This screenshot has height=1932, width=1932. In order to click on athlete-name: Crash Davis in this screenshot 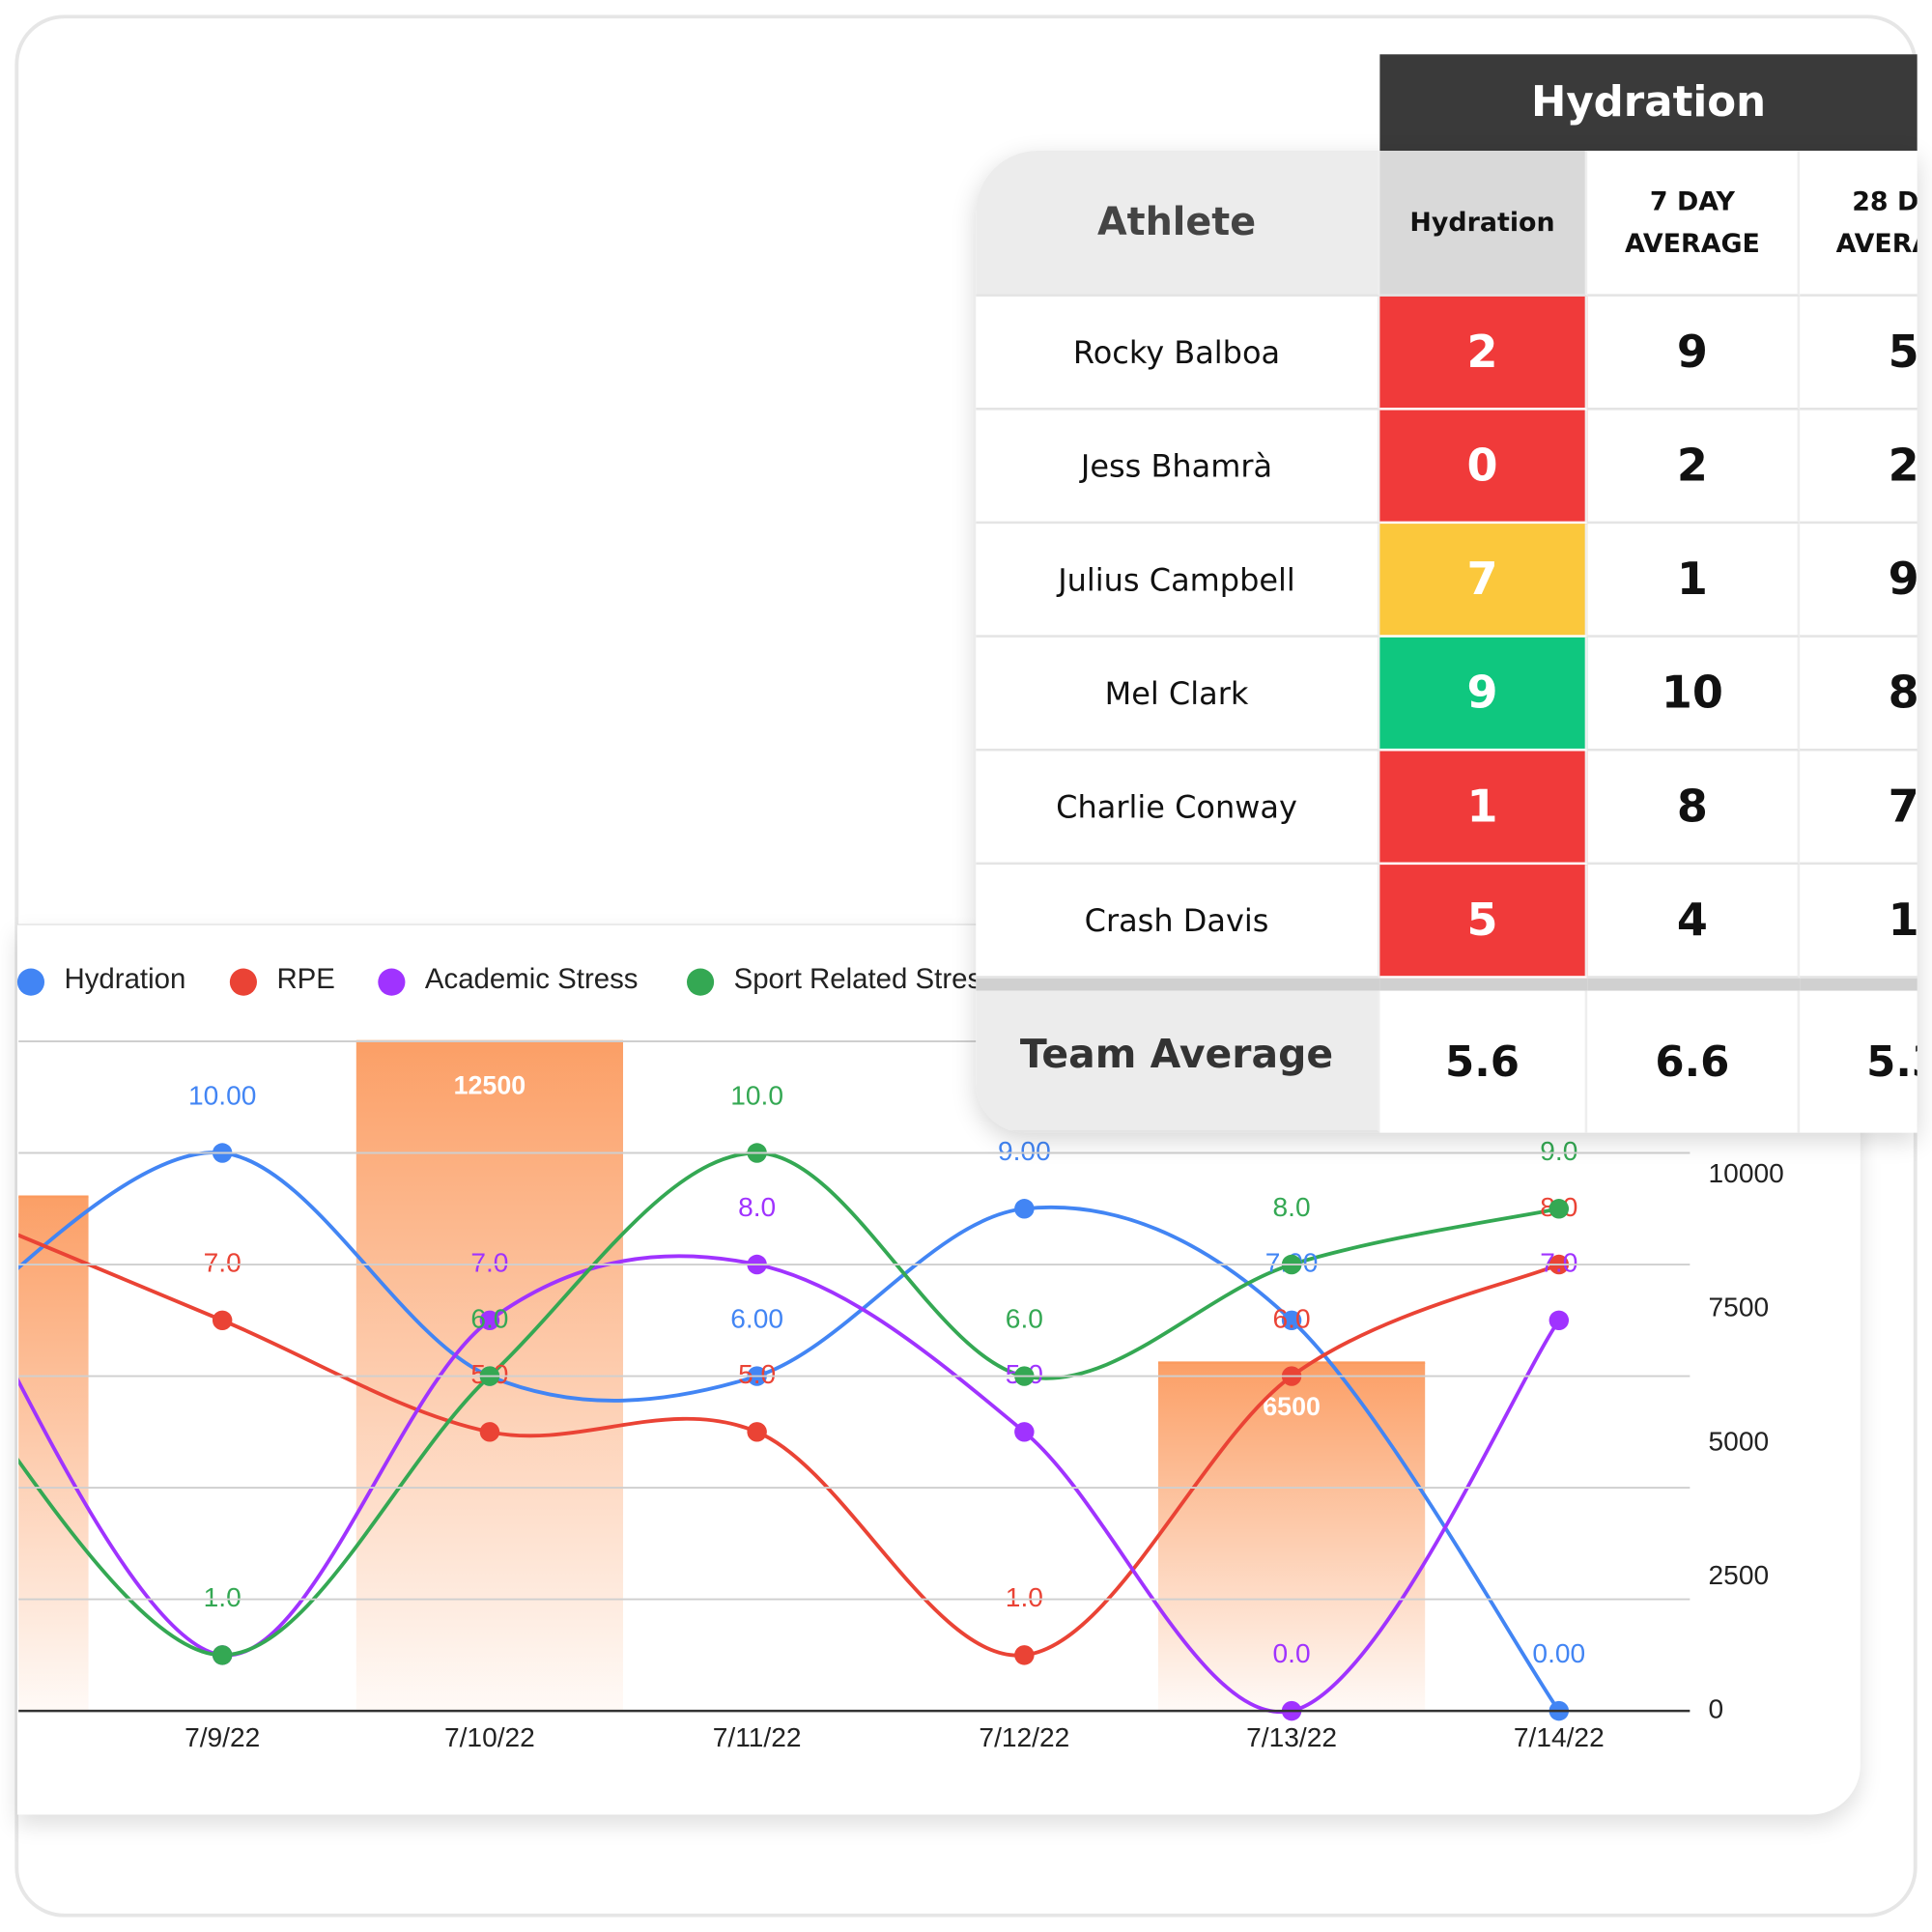, I will do `click(1178, 922)`.